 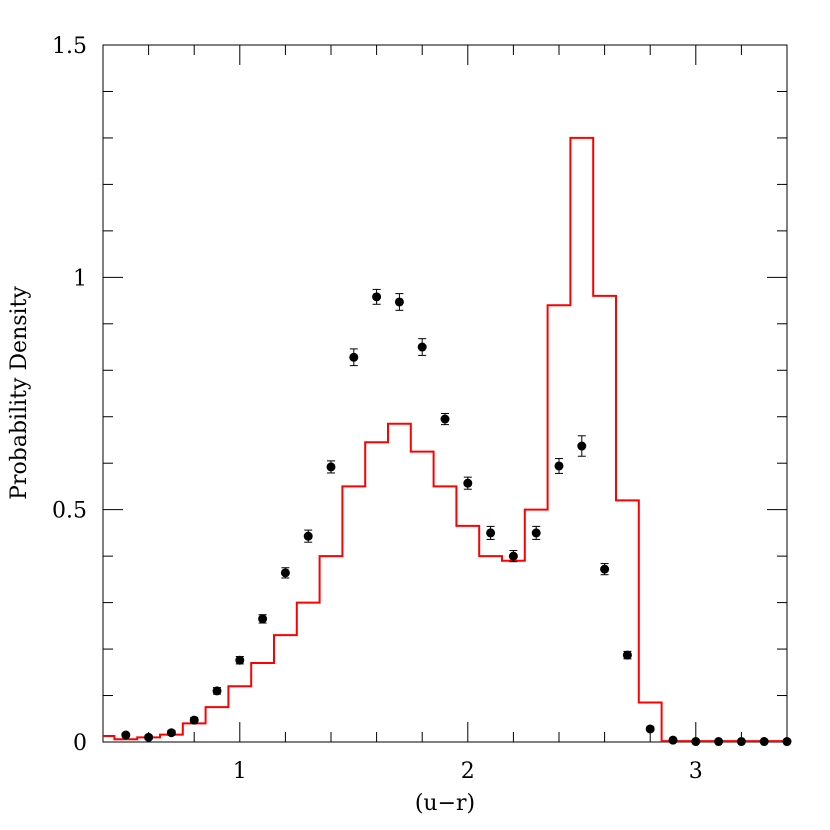 I want to click on y-tick-label: 1.5, so click(x=69, y=46).